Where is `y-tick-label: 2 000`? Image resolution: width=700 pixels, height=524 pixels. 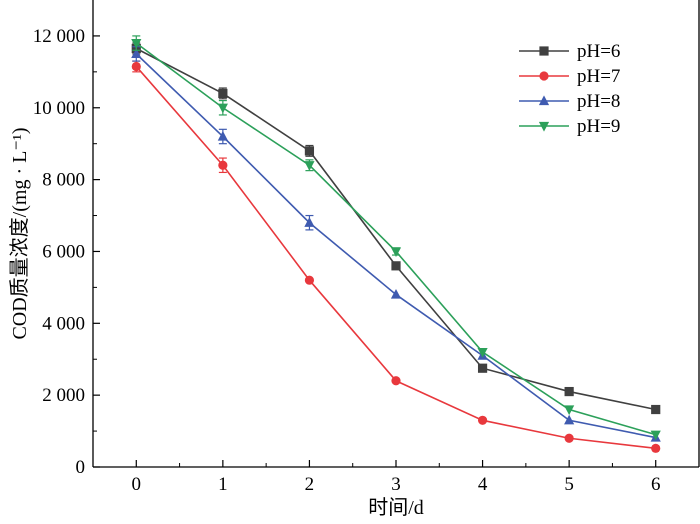
y-tick-label: 2 000 is located at coordinates (63, 395).